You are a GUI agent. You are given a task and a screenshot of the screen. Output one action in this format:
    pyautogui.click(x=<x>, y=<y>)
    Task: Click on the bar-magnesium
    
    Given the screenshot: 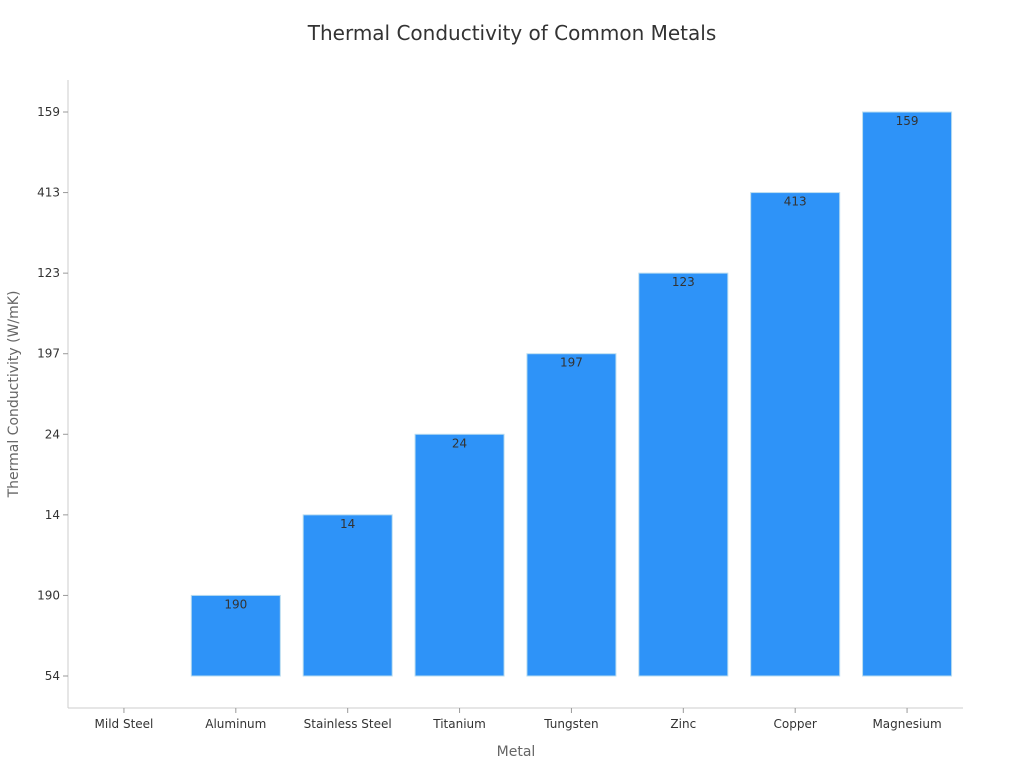 What is the action you would take?
    pyautogui.click(x=907, y=394)
    